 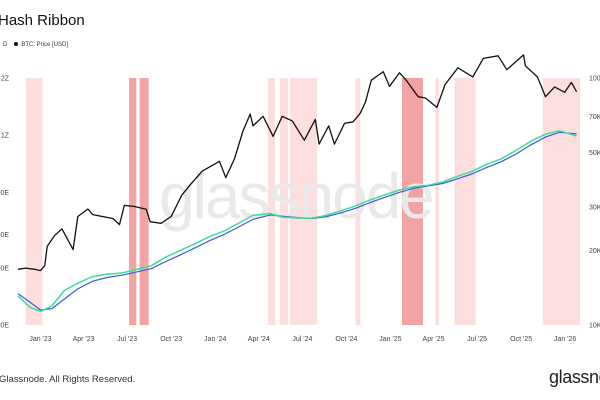 I want to click on legend-item-price: BTC: Price [USD], so click(x=41, y=45).